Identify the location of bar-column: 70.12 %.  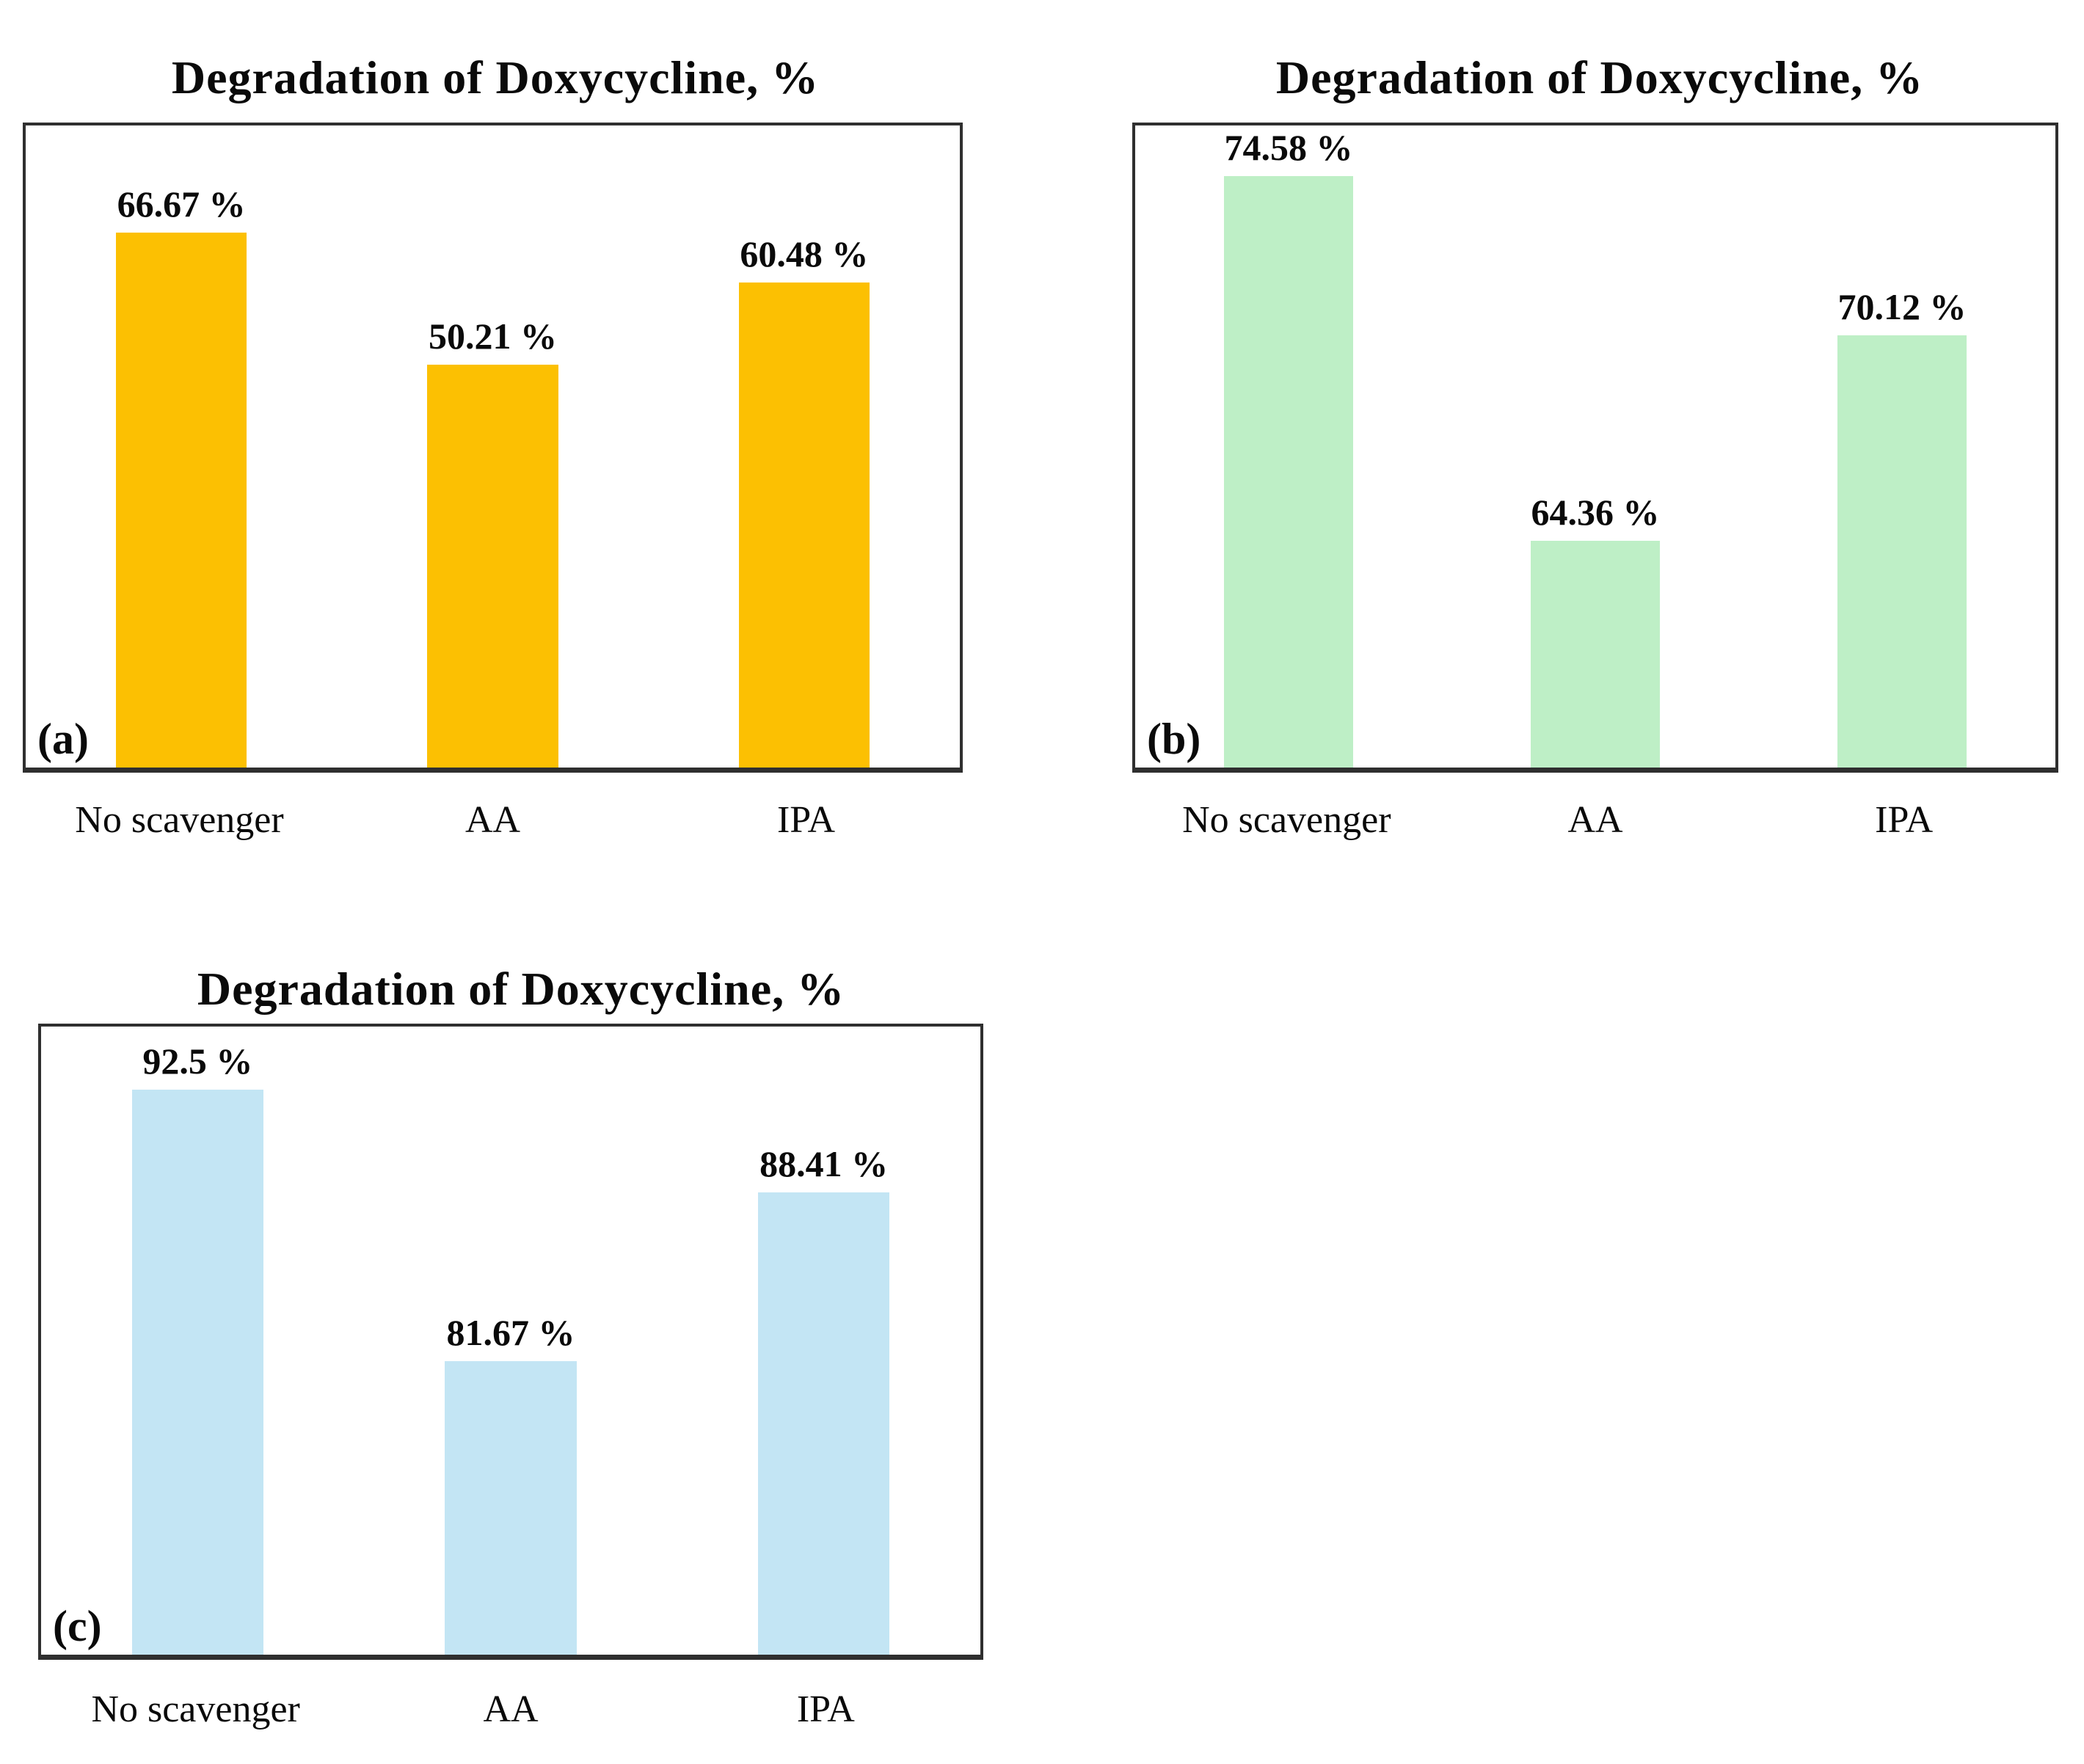
(1902, 446).